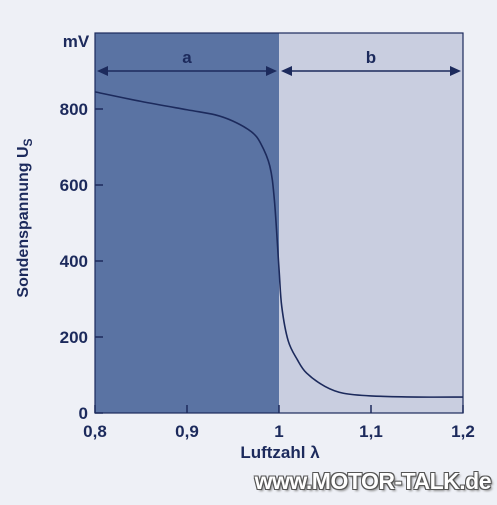  I want to click on x-tick-label-1: 1, so click(278, 431).